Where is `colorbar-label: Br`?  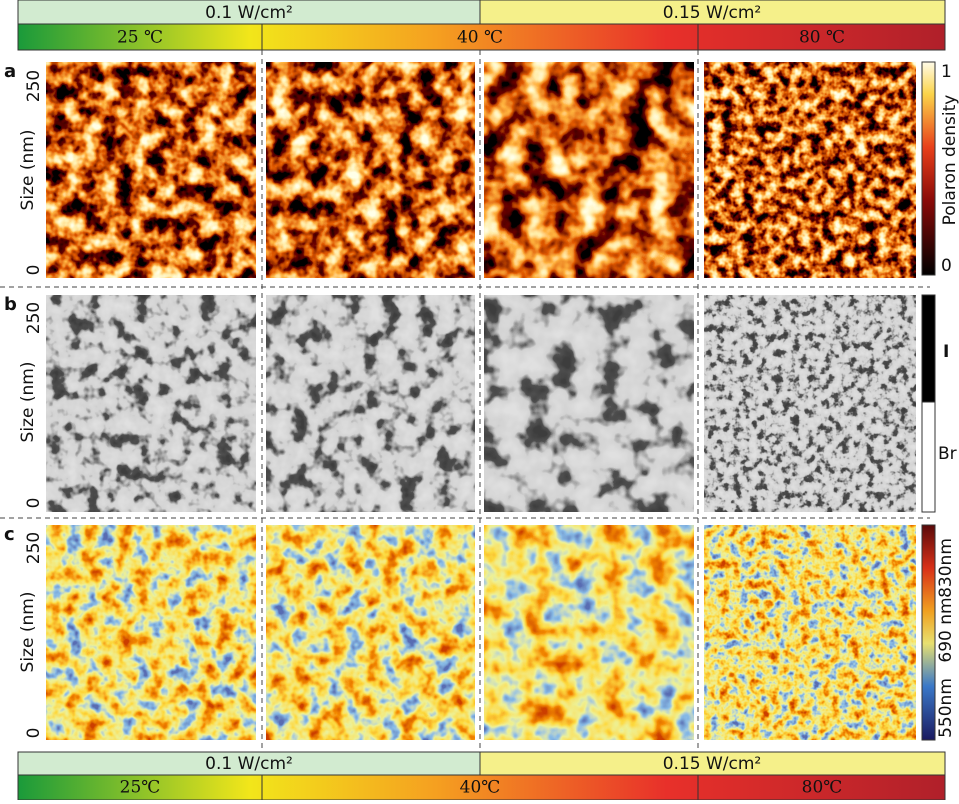 colorbar-label: Br is located at coordinates (947, 454).